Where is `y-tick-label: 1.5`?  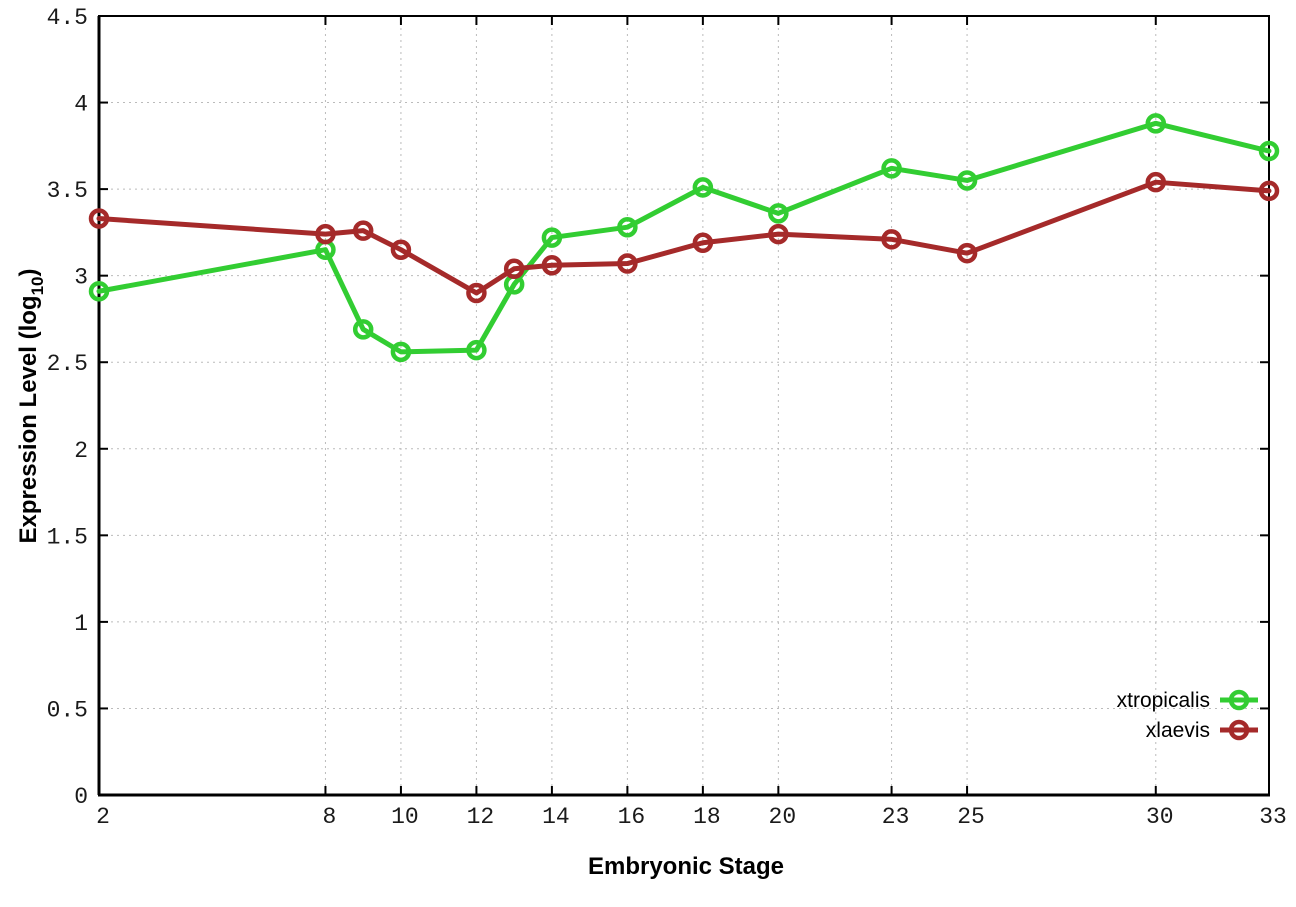
y-tick-label: 1.5 is located at coordinates (67, 537).